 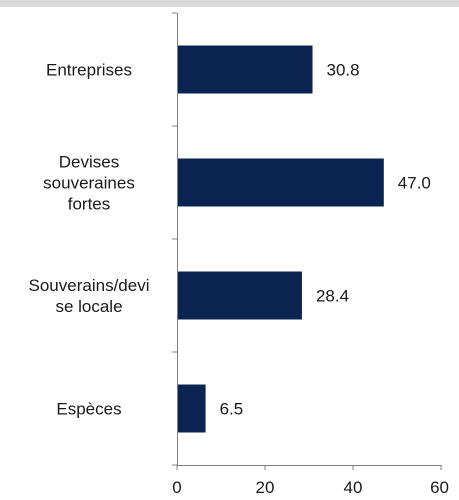 What do you see at coordinates (343, 70) in the screenshot?
I see `value-label-0: 30.8` at bounding box center [343, 70].